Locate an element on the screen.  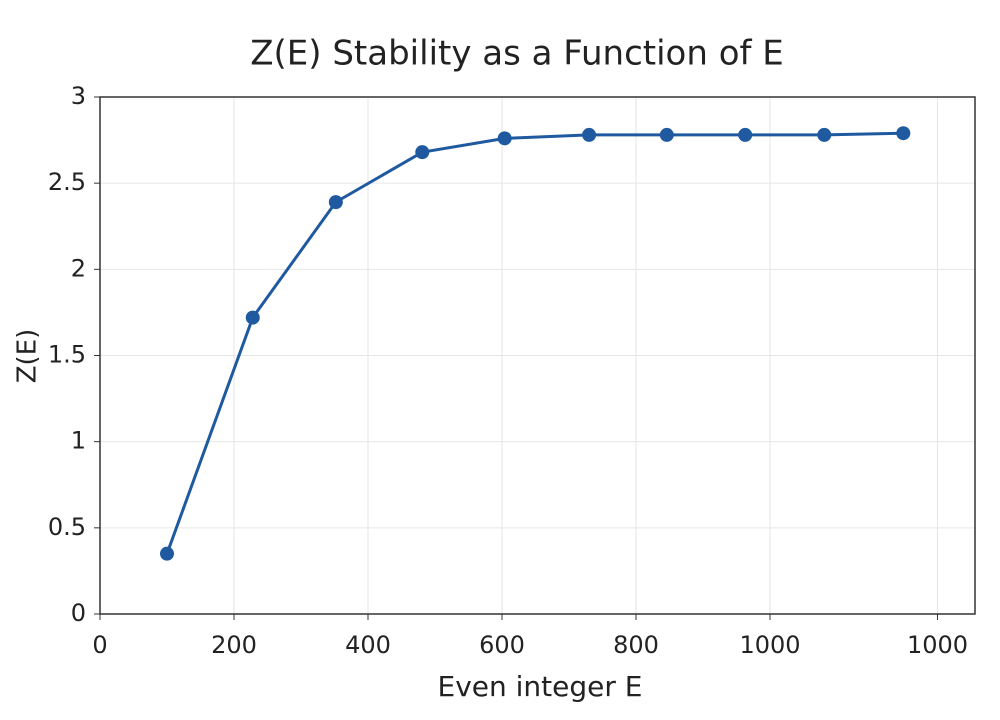
chart-title: Z(E) Stability as a Function of E is located at coordinates (517, 54).